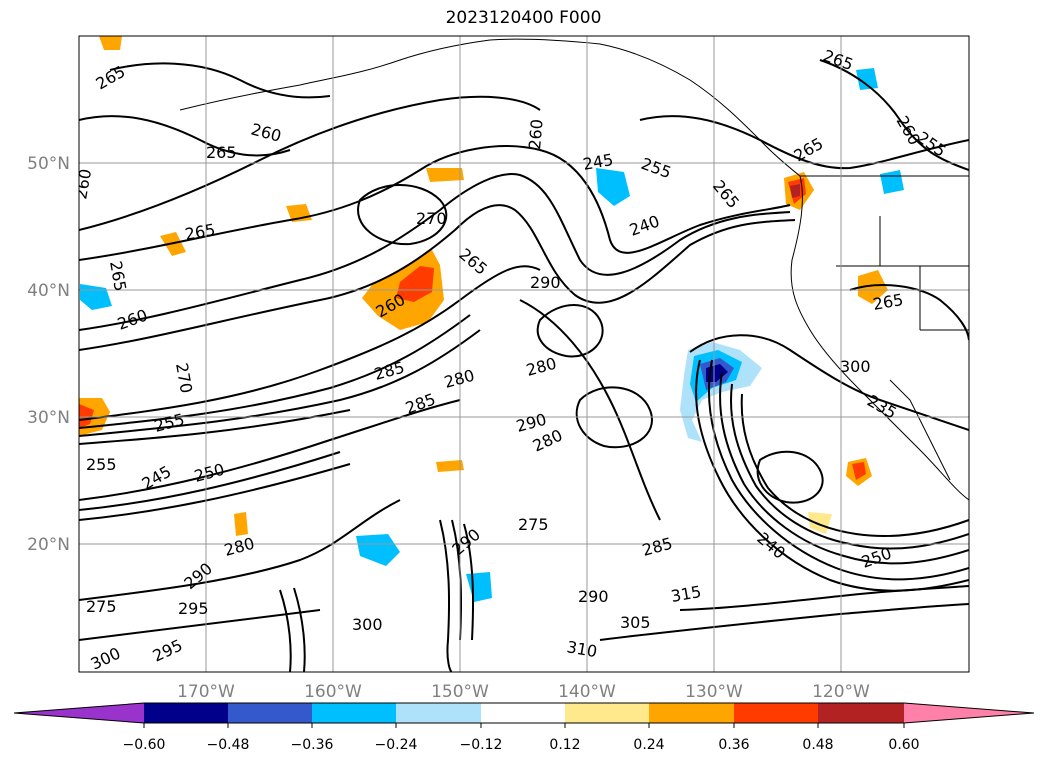 The width and height of the screenshot is (1047, 765). I want to click on contour-label: 265, so click(221, 152).